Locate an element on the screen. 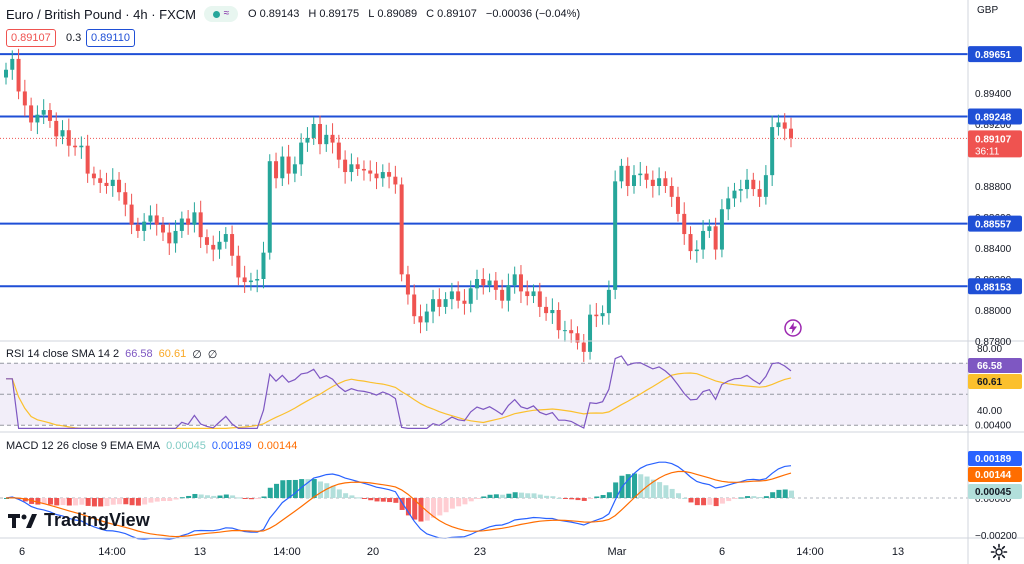 The height and width of the screenshot is (564, 1024). countdown-label: 36:11 is located at coordinates (987, 151).